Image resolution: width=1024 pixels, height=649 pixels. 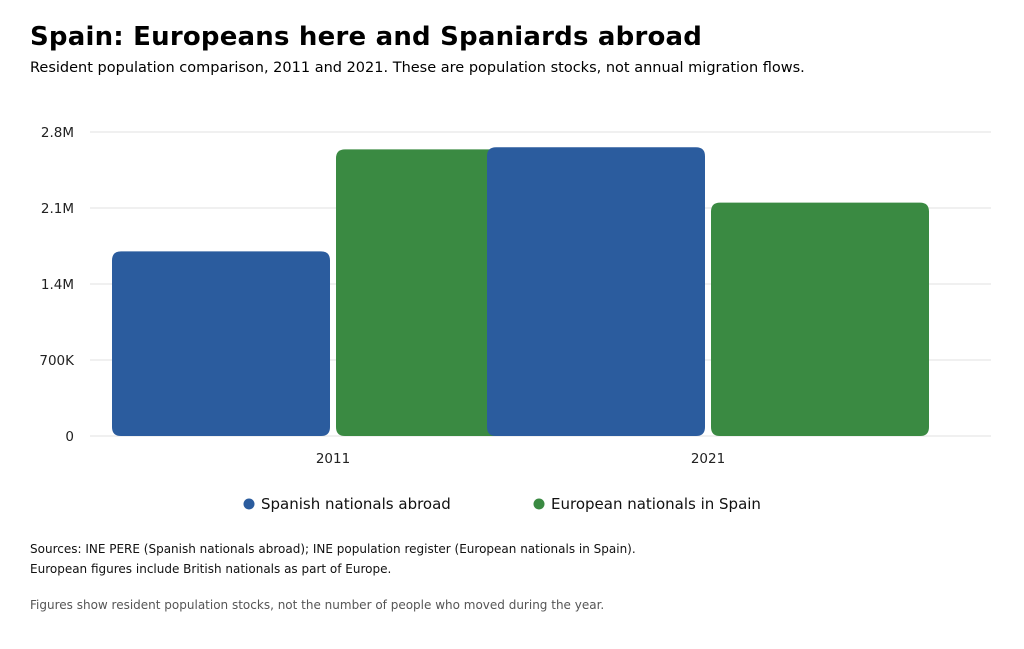 What do you see at coordinates (708, 459) in the screenshot?
I see `x-tick-label: 2021` at bounding box center [708, 459].